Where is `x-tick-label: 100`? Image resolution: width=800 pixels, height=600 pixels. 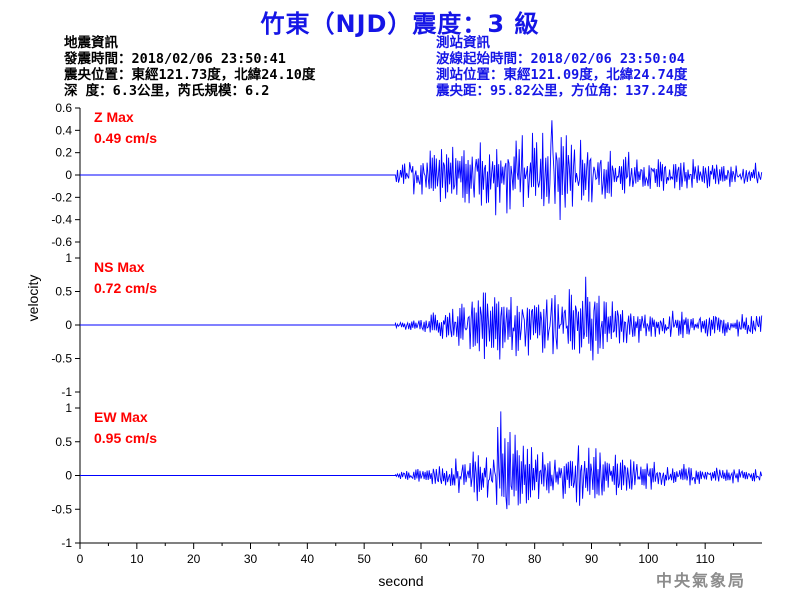
x-tick-label: 100 is located at coordinates (648, 559).